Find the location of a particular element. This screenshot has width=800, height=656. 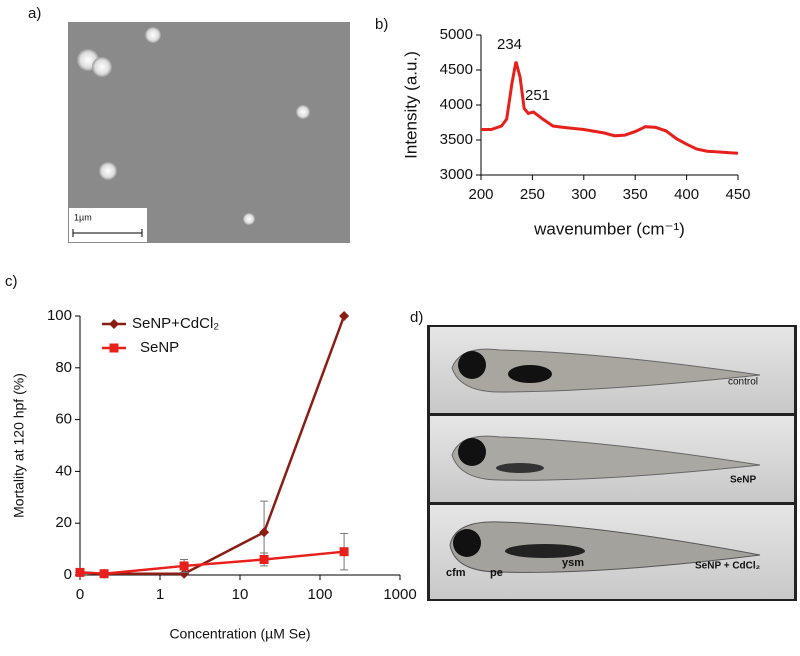

y-tick-label: 20 is located at coordinates (63, 522).